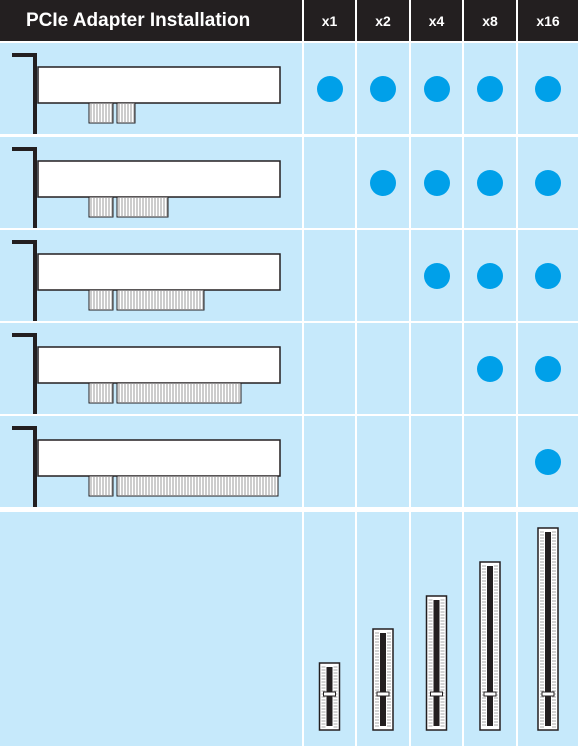 The width and height of the screenshot is (578, 746). Describe the element at coordinates (146, 280) in the screenshot. I see `adapter-card-x4` at that location.